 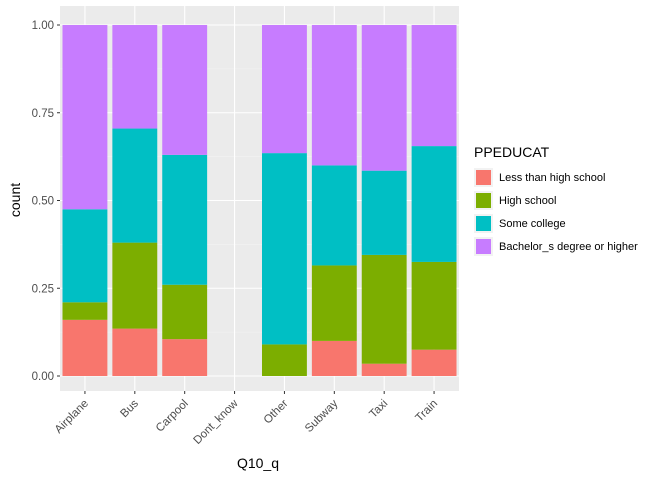 I want to click on legend-item: Bachelor_s degree or higher, so click(x=556, y=246).